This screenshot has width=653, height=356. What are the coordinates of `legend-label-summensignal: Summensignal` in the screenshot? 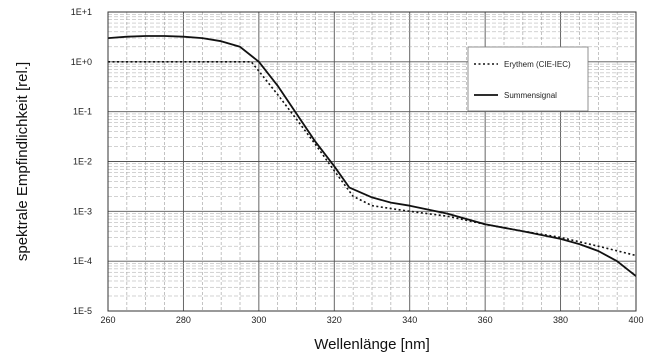 It's located at (530, 95).